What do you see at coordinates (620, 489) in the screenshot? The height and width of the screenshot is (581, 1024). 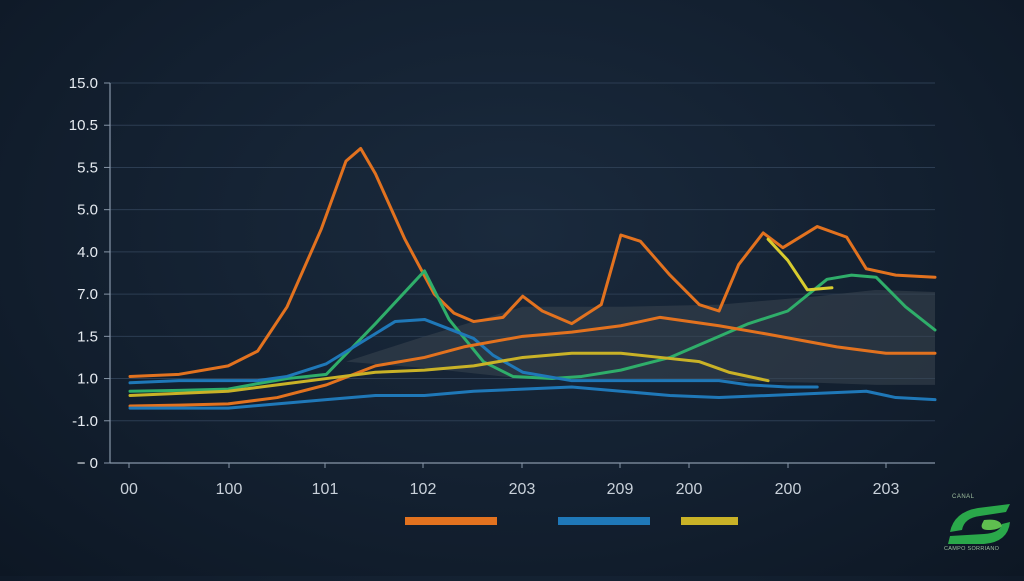 I see `x-tick-label: 209` at bounding box center [620, 489].